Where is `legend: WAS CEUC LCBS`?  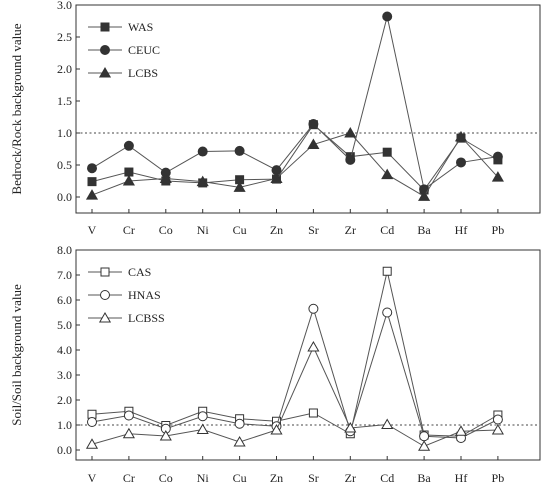 legend: WAS CEUC LCBS is located at coordinates (124, 50).